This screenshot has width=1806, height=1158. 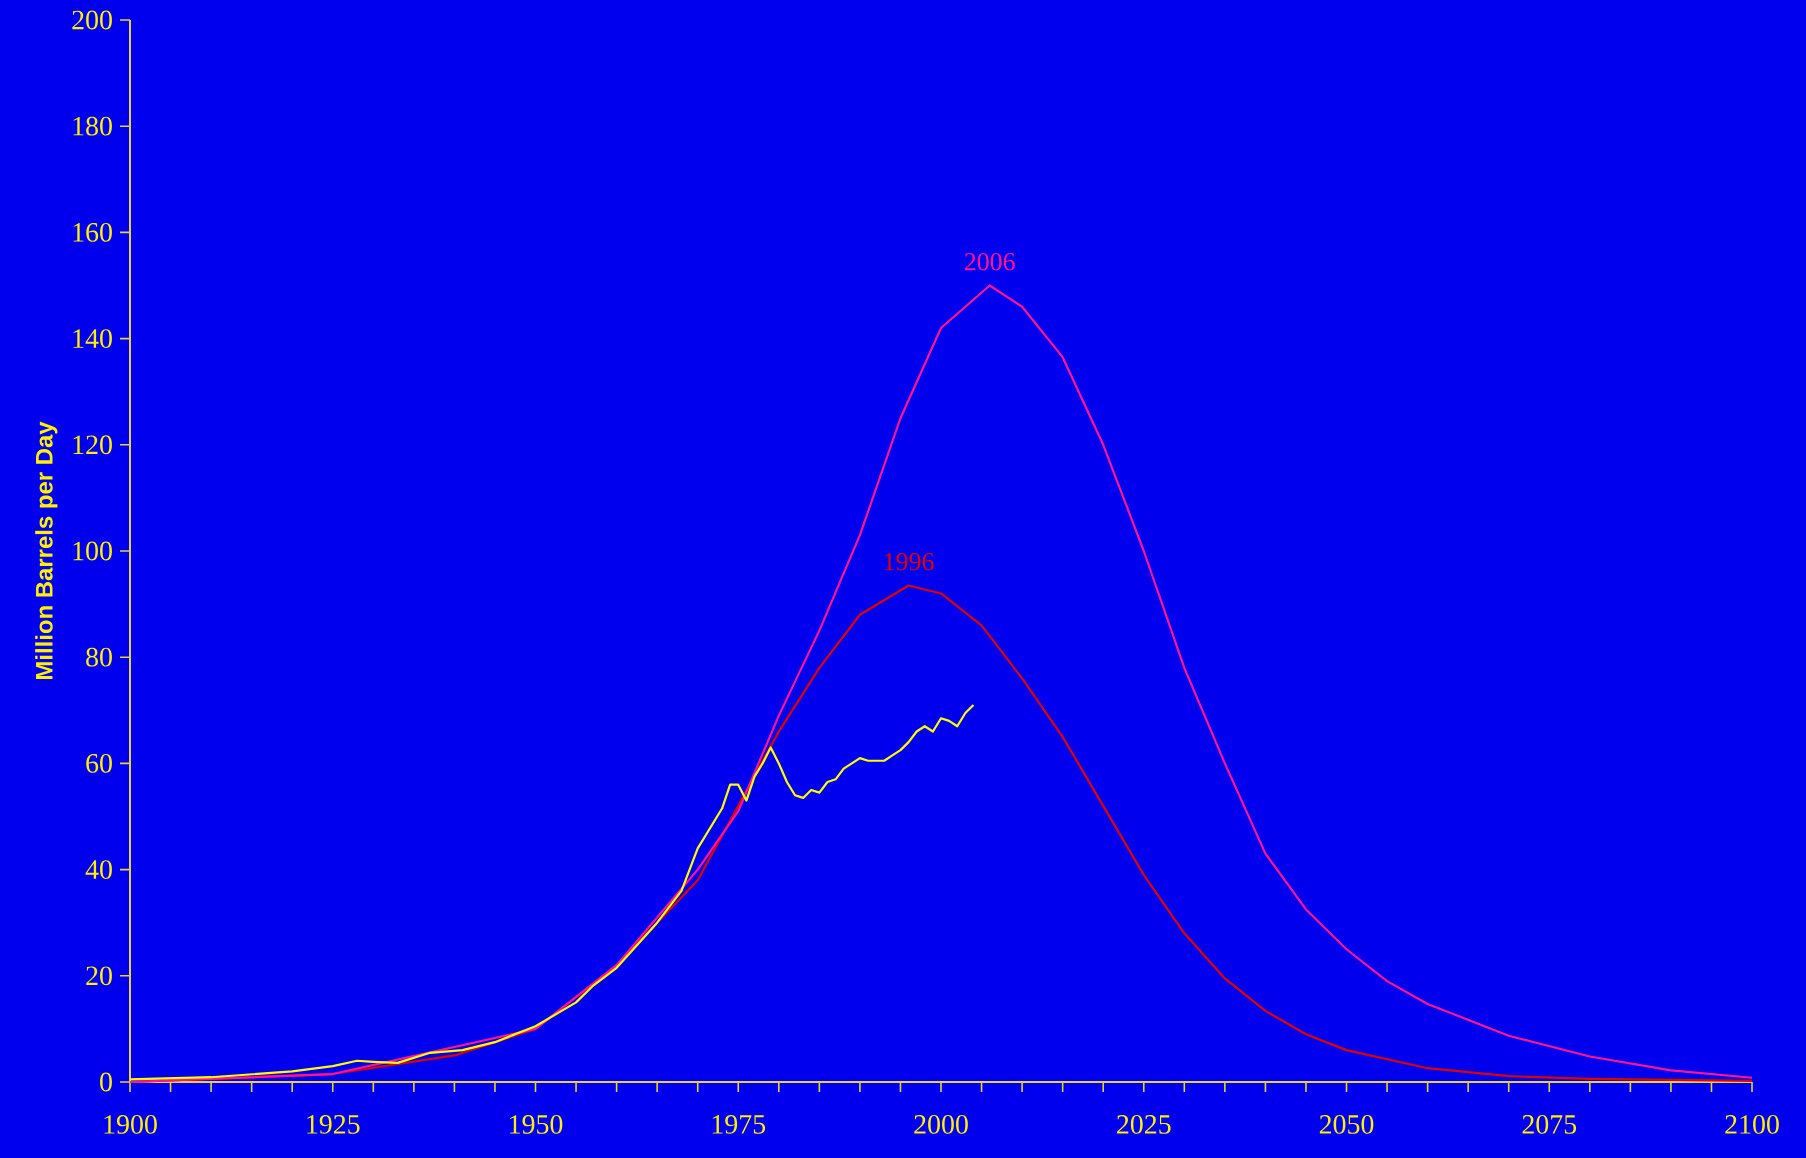 What do you see at coordinates (941, 1124) in the screenshot?
I see `x-tick-label: 2000` at bounding box center [941, 1124].